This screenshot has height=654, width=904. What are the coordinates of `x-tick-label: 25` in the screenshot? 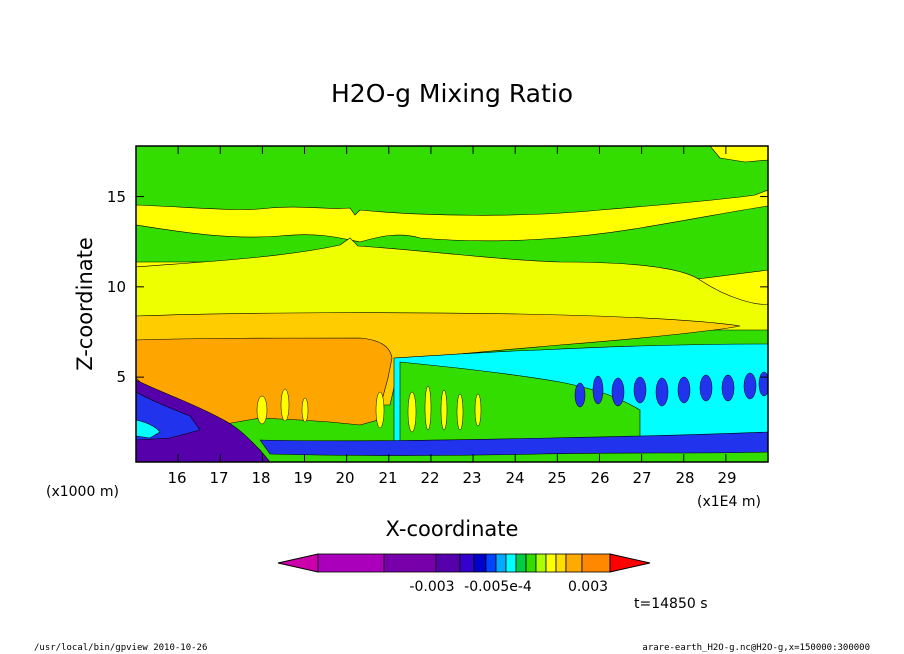 It's located at (556, 478).